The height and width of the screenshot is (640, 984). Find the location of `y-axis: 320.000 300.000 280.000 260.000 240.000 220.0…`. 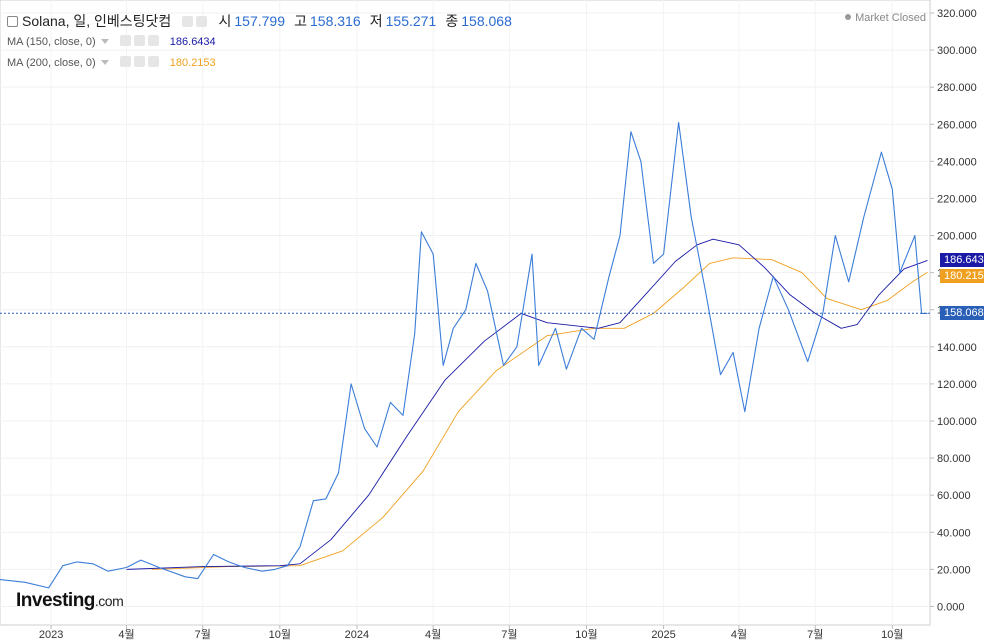

y-axis: 320.000 300.000 280.000 260.000 240.000 220.0… is located at coordinates (953, 310).